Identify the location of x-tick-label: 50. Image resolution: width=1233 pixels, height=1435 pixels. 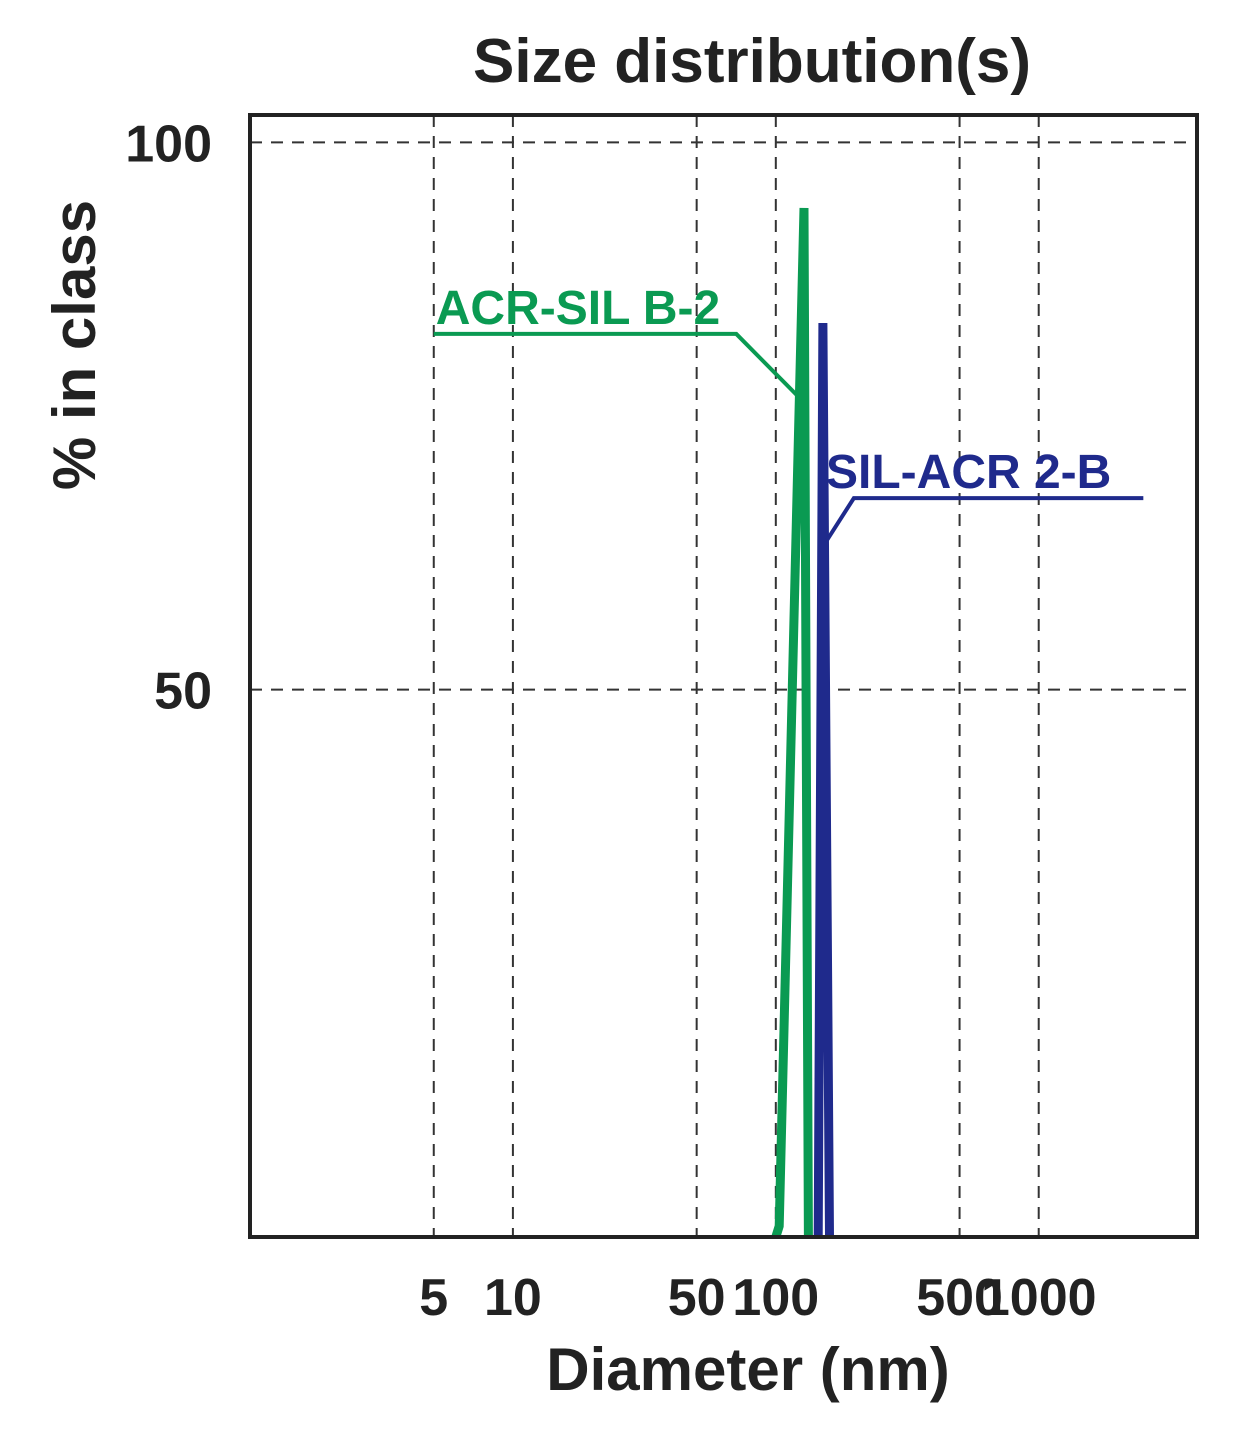
(697, 1298).